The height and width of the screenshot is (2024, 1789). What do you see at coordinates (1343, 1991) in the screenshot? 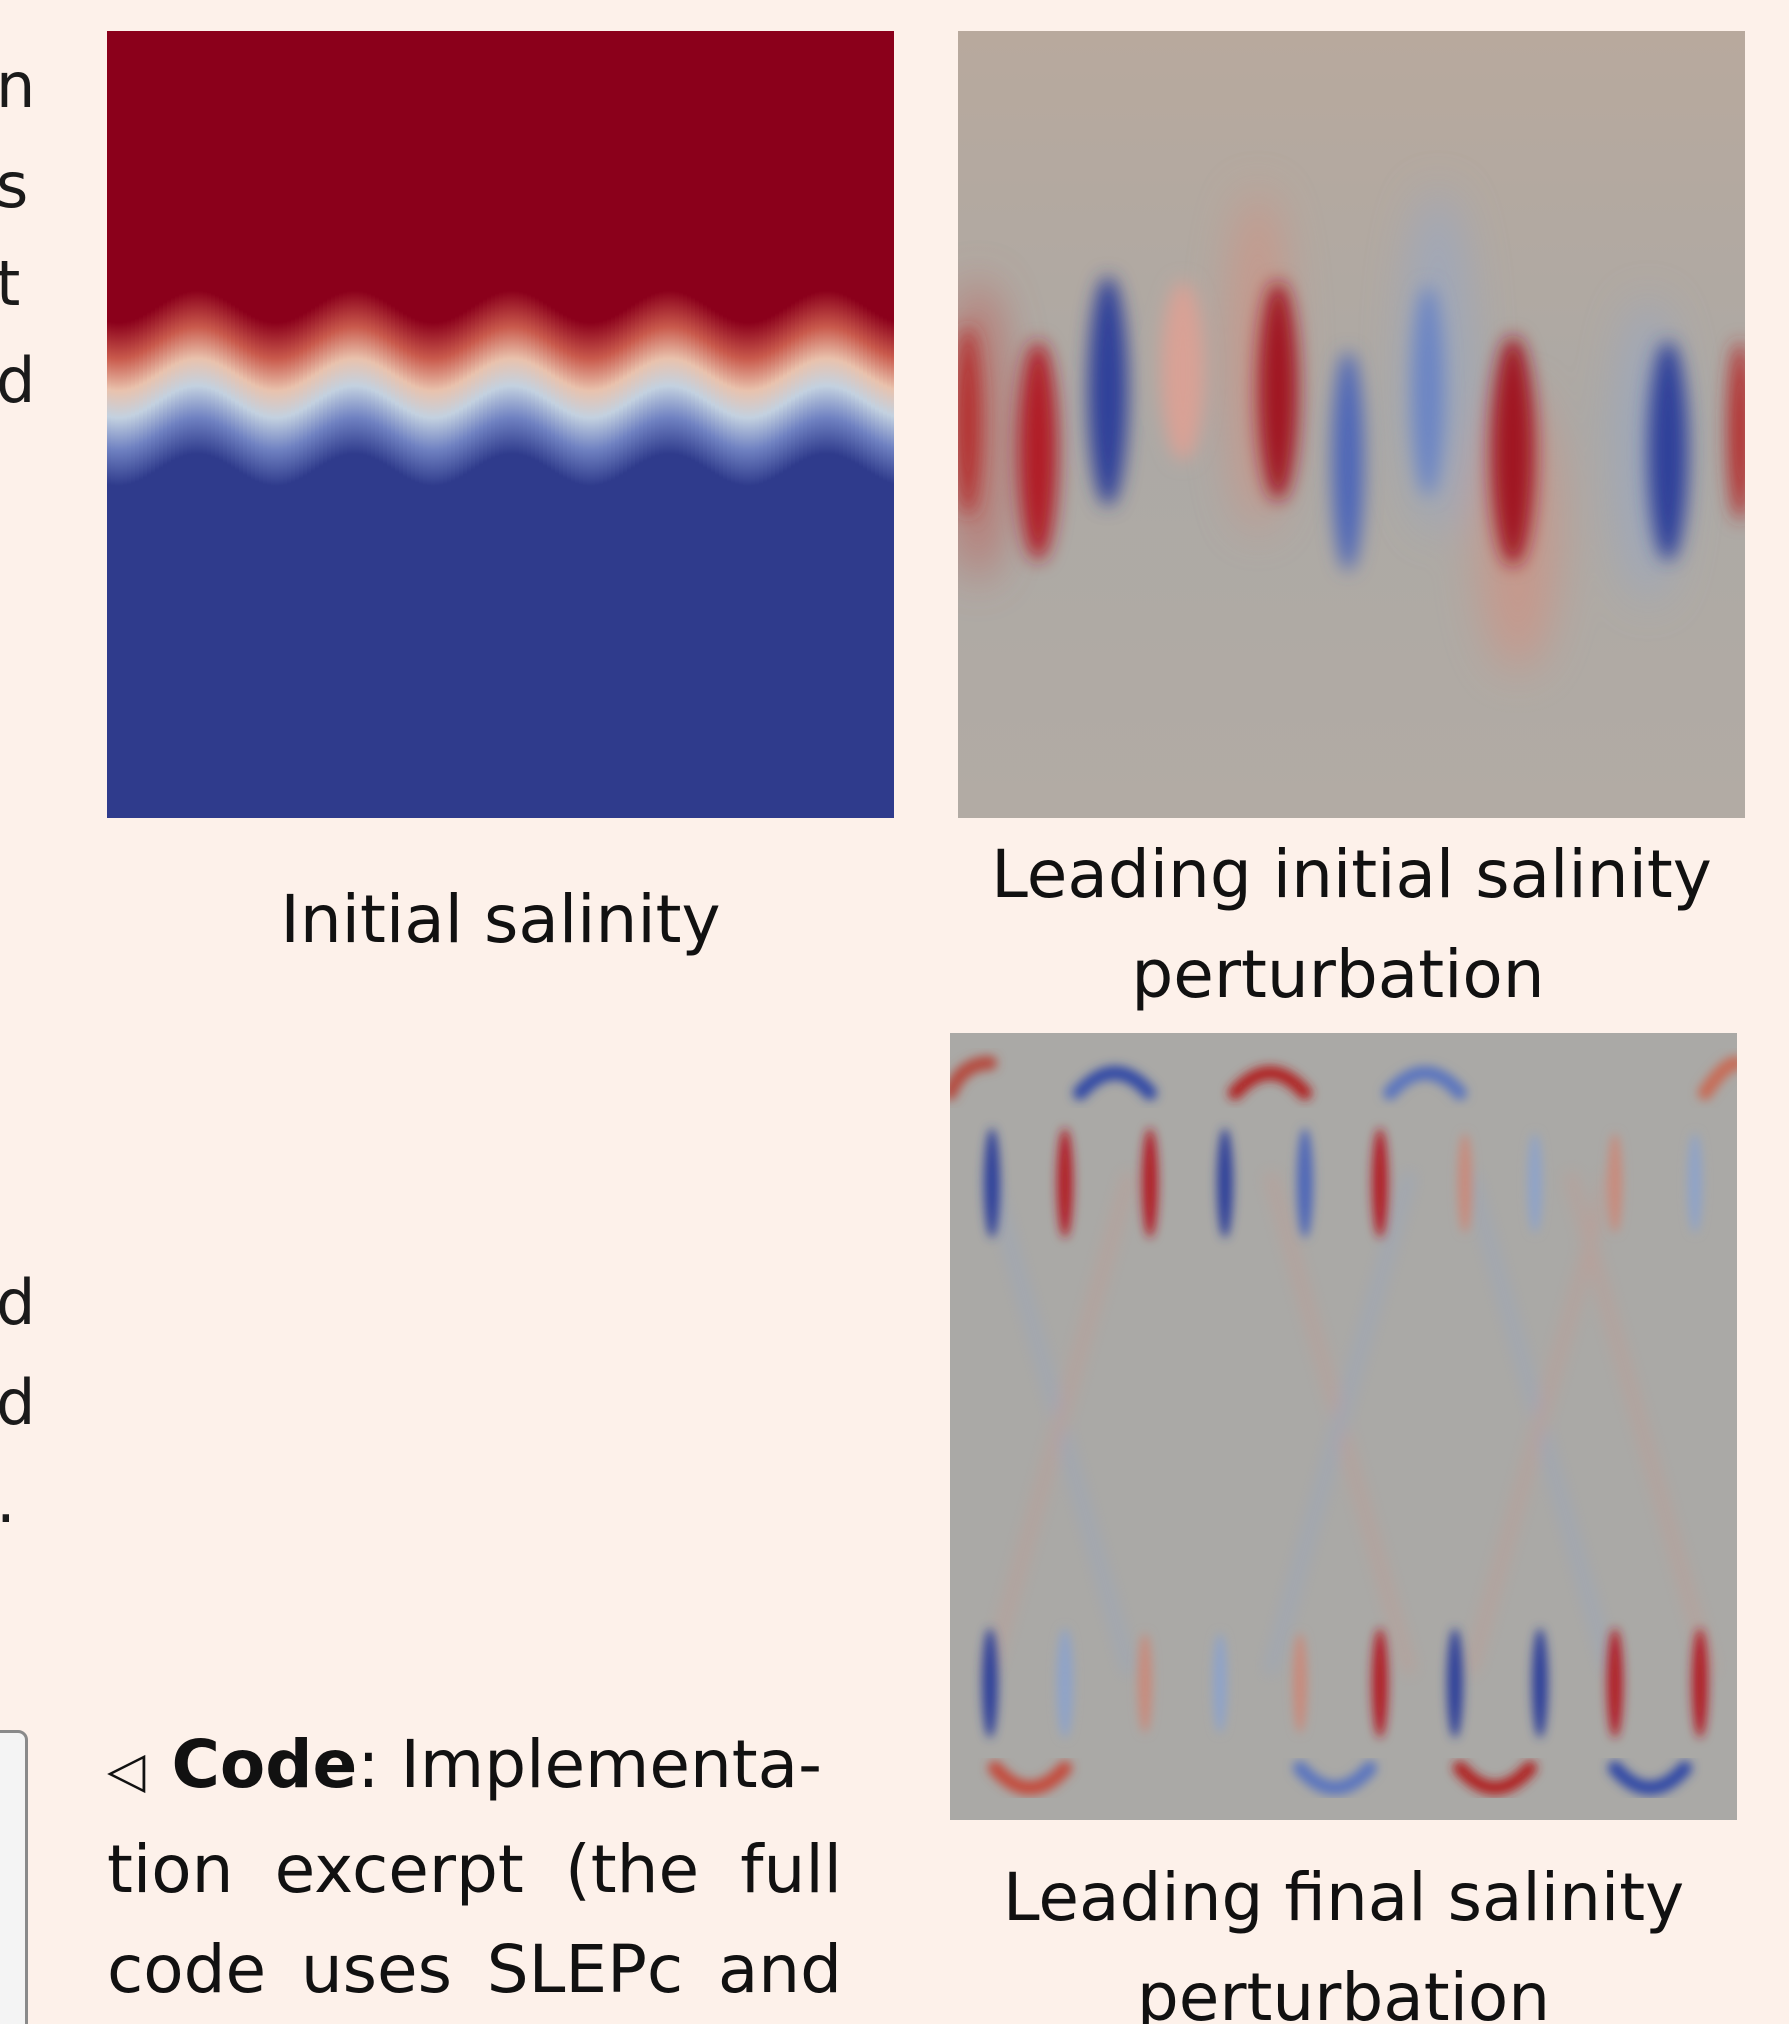
I see `leading-final-perturbation-caption-line2: perturbation` at bounding box center [1343, 1991].